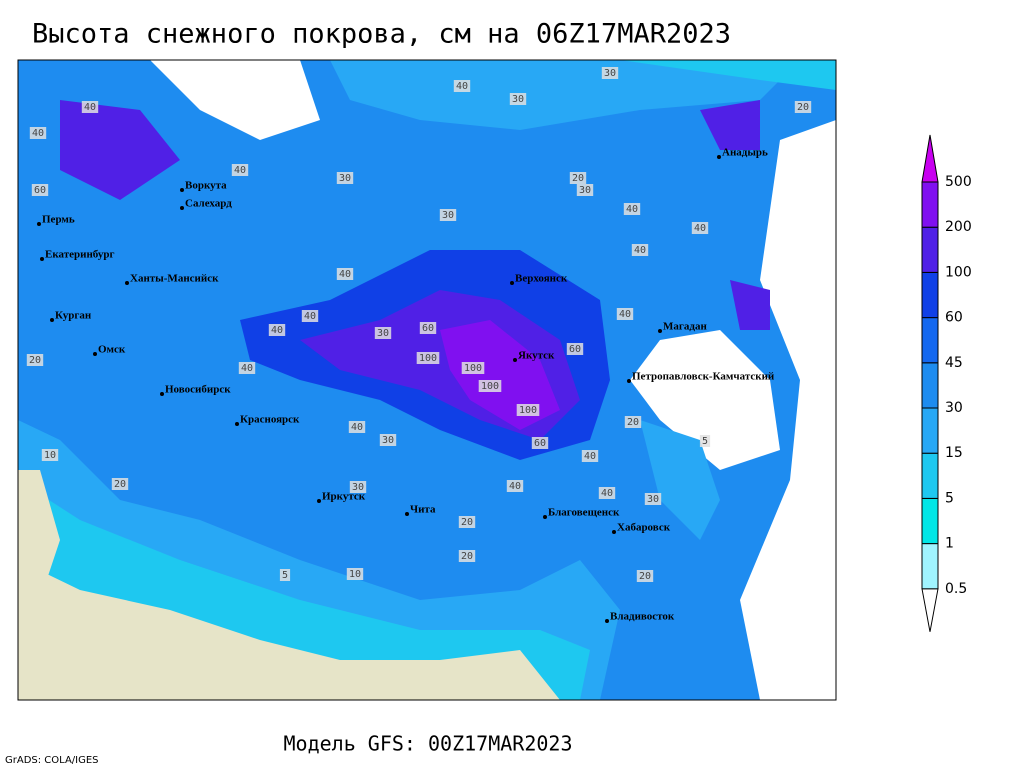 The height and width of the screenshot is (768, 1024). Describe the element at coordinates (344, 497) in the screenshot. I see `city-name: Иркутск` at that location.